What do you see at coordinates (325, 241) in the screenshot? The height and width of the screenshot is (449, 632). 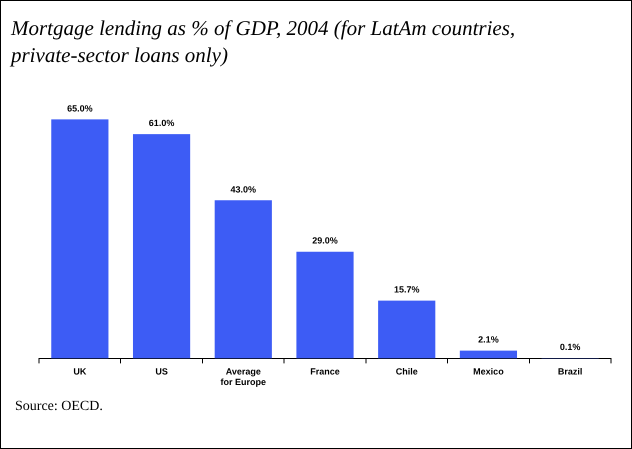 I see `data-label: 29.0%` at bounding box center [325, 241].